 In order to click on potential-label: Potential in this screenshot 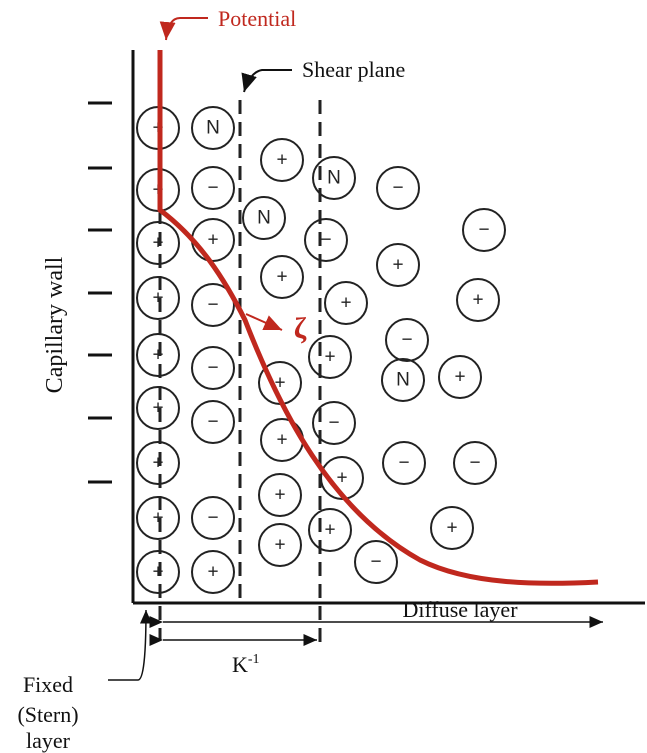, I will do `click(257, 18)`.